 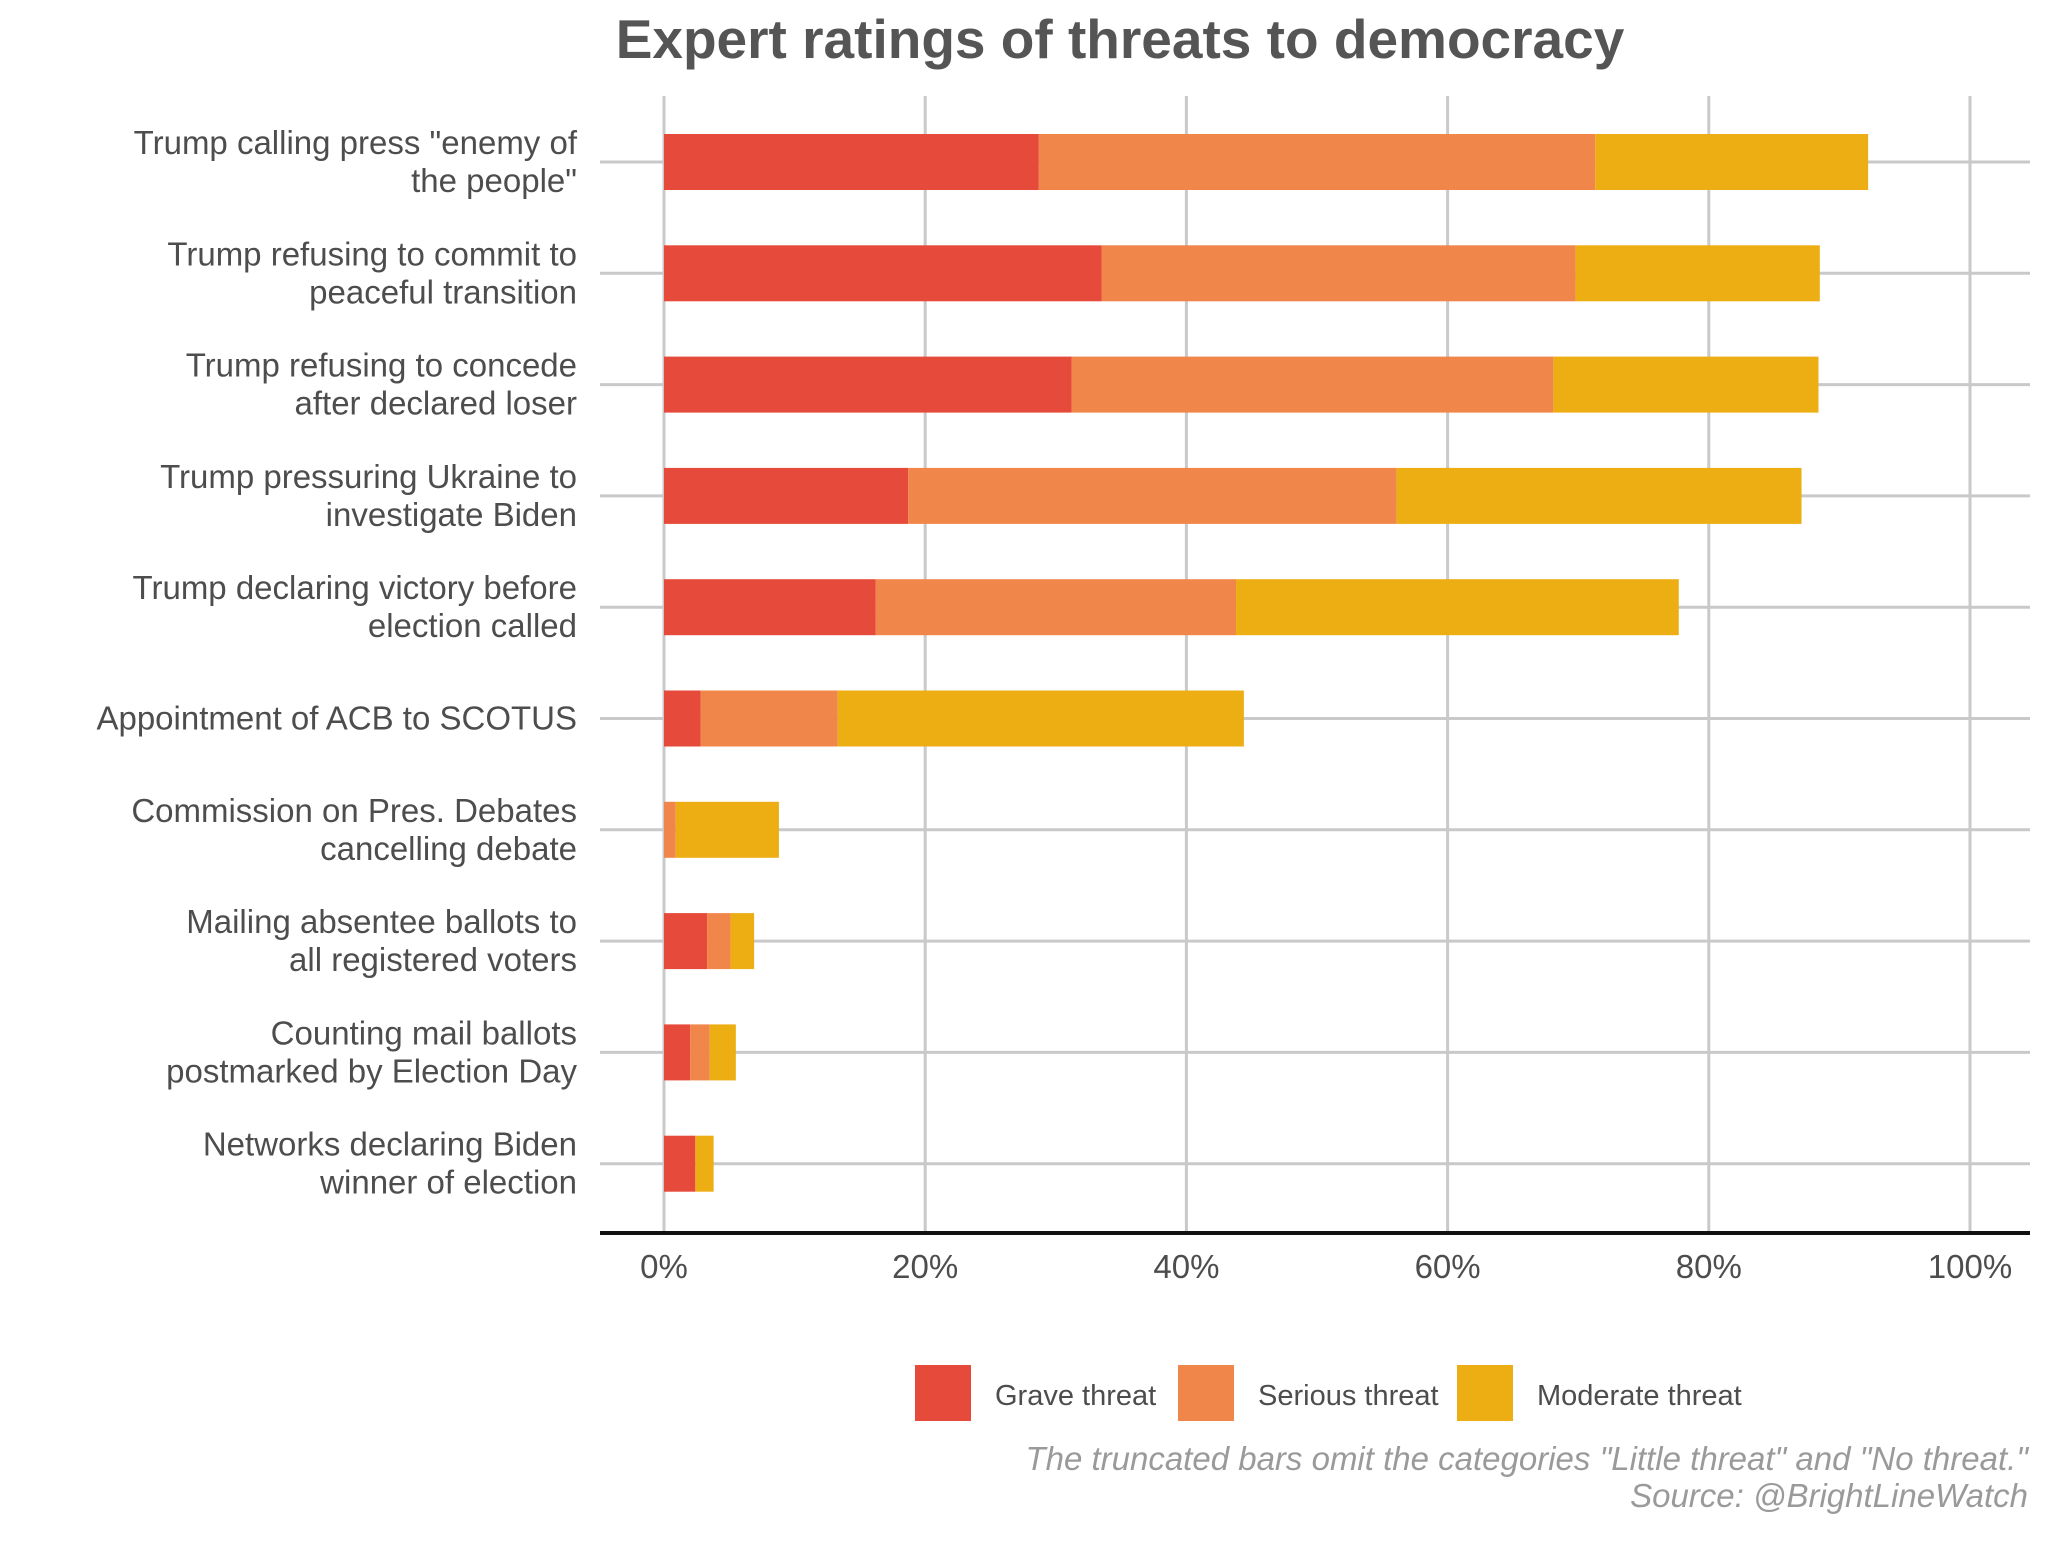 What do you see at coordinates (472, 625) in the screenshot?
I see `category-label: election called` at bounding box center [472, 625].